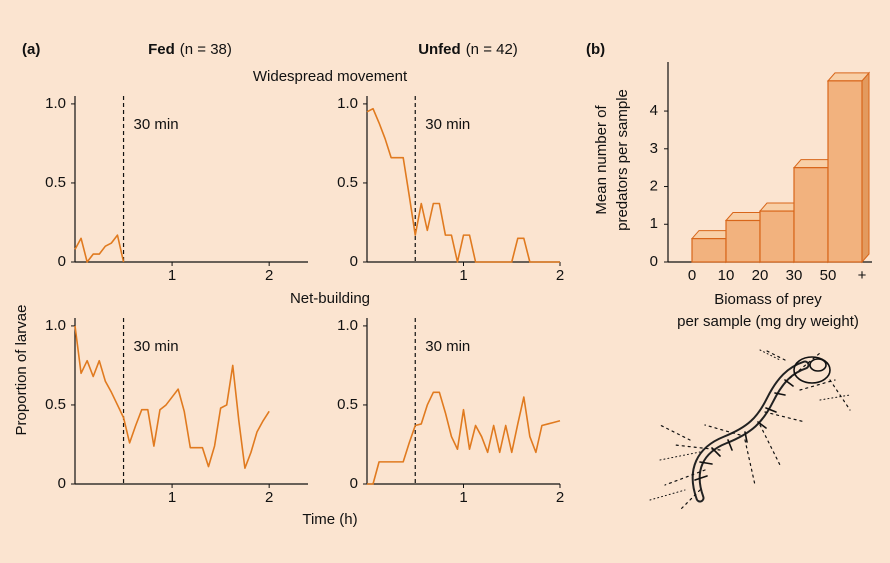 The height and width of the screenshot is (563, 890). I want to click on x-axis-label: Biomass of prey, so click(768, 299).